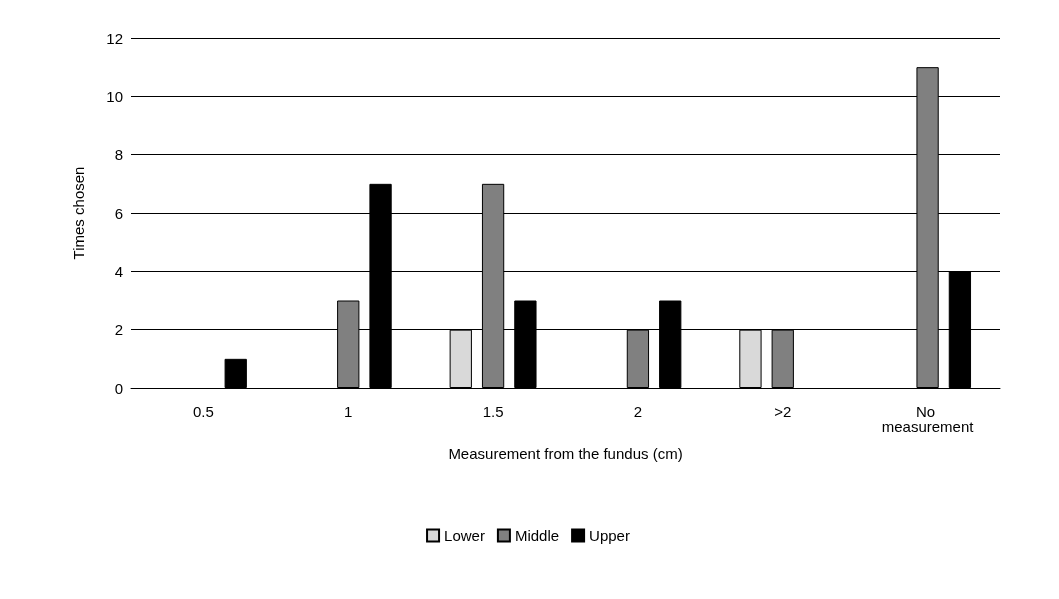 The height and width of the screenshot is (599, 1059). Describe the element at coordinates (118, 213) in the screenshot. I see `y-tick-label: 6` at that location.